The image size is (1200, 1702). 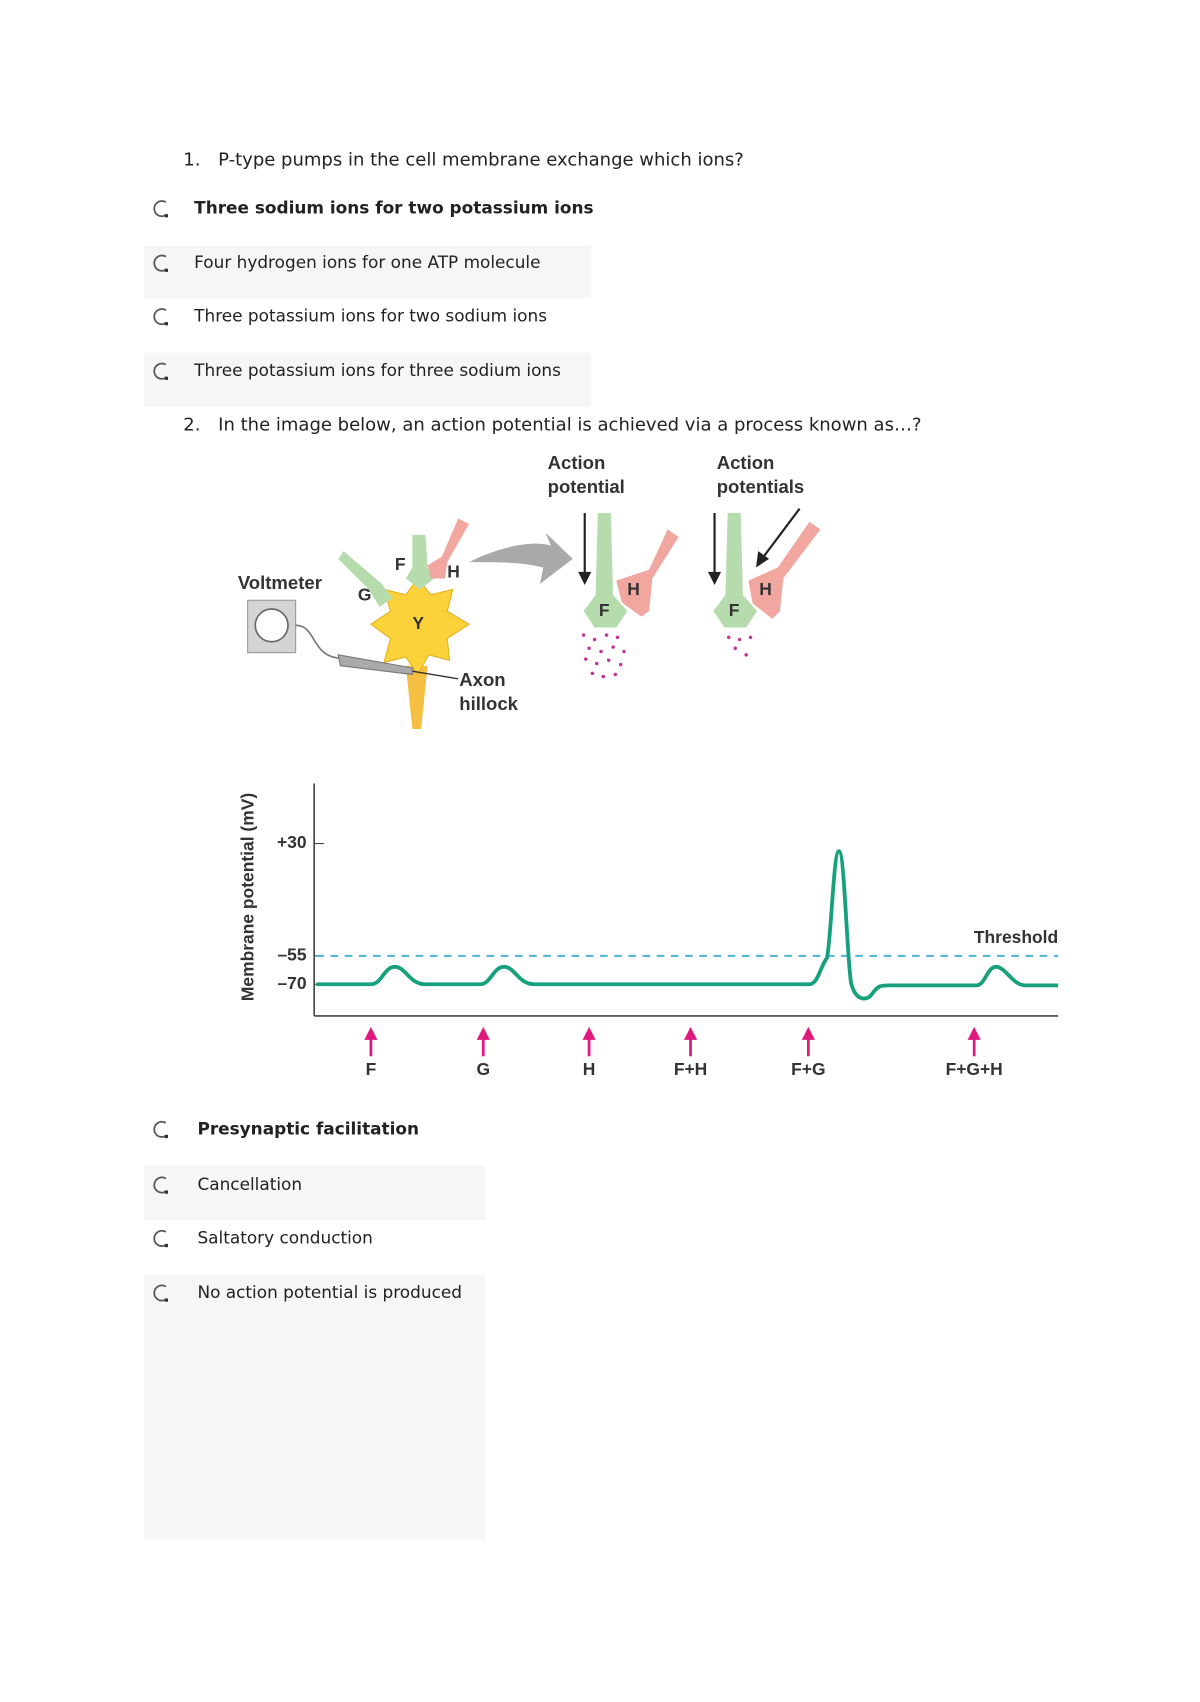 I want to click on cell-body, so click(x=420, y=626).